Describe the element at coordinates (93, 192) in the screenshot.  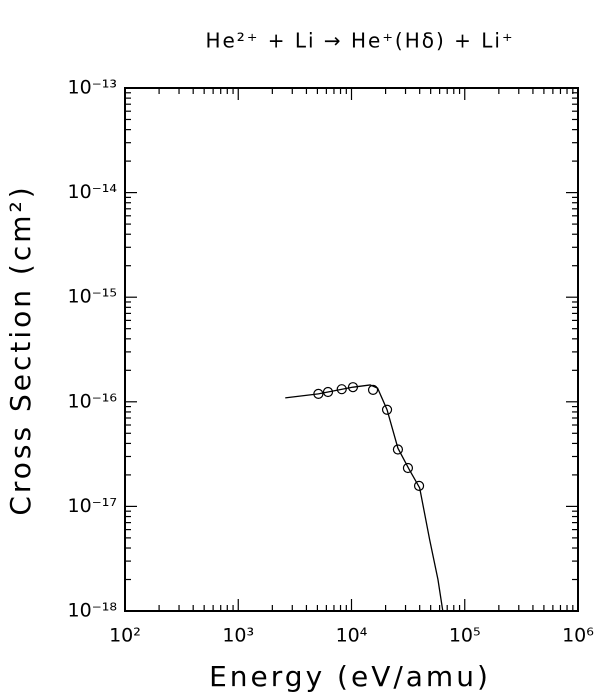
I see `y-tick-label: 10⁻¹⁴` at that location.